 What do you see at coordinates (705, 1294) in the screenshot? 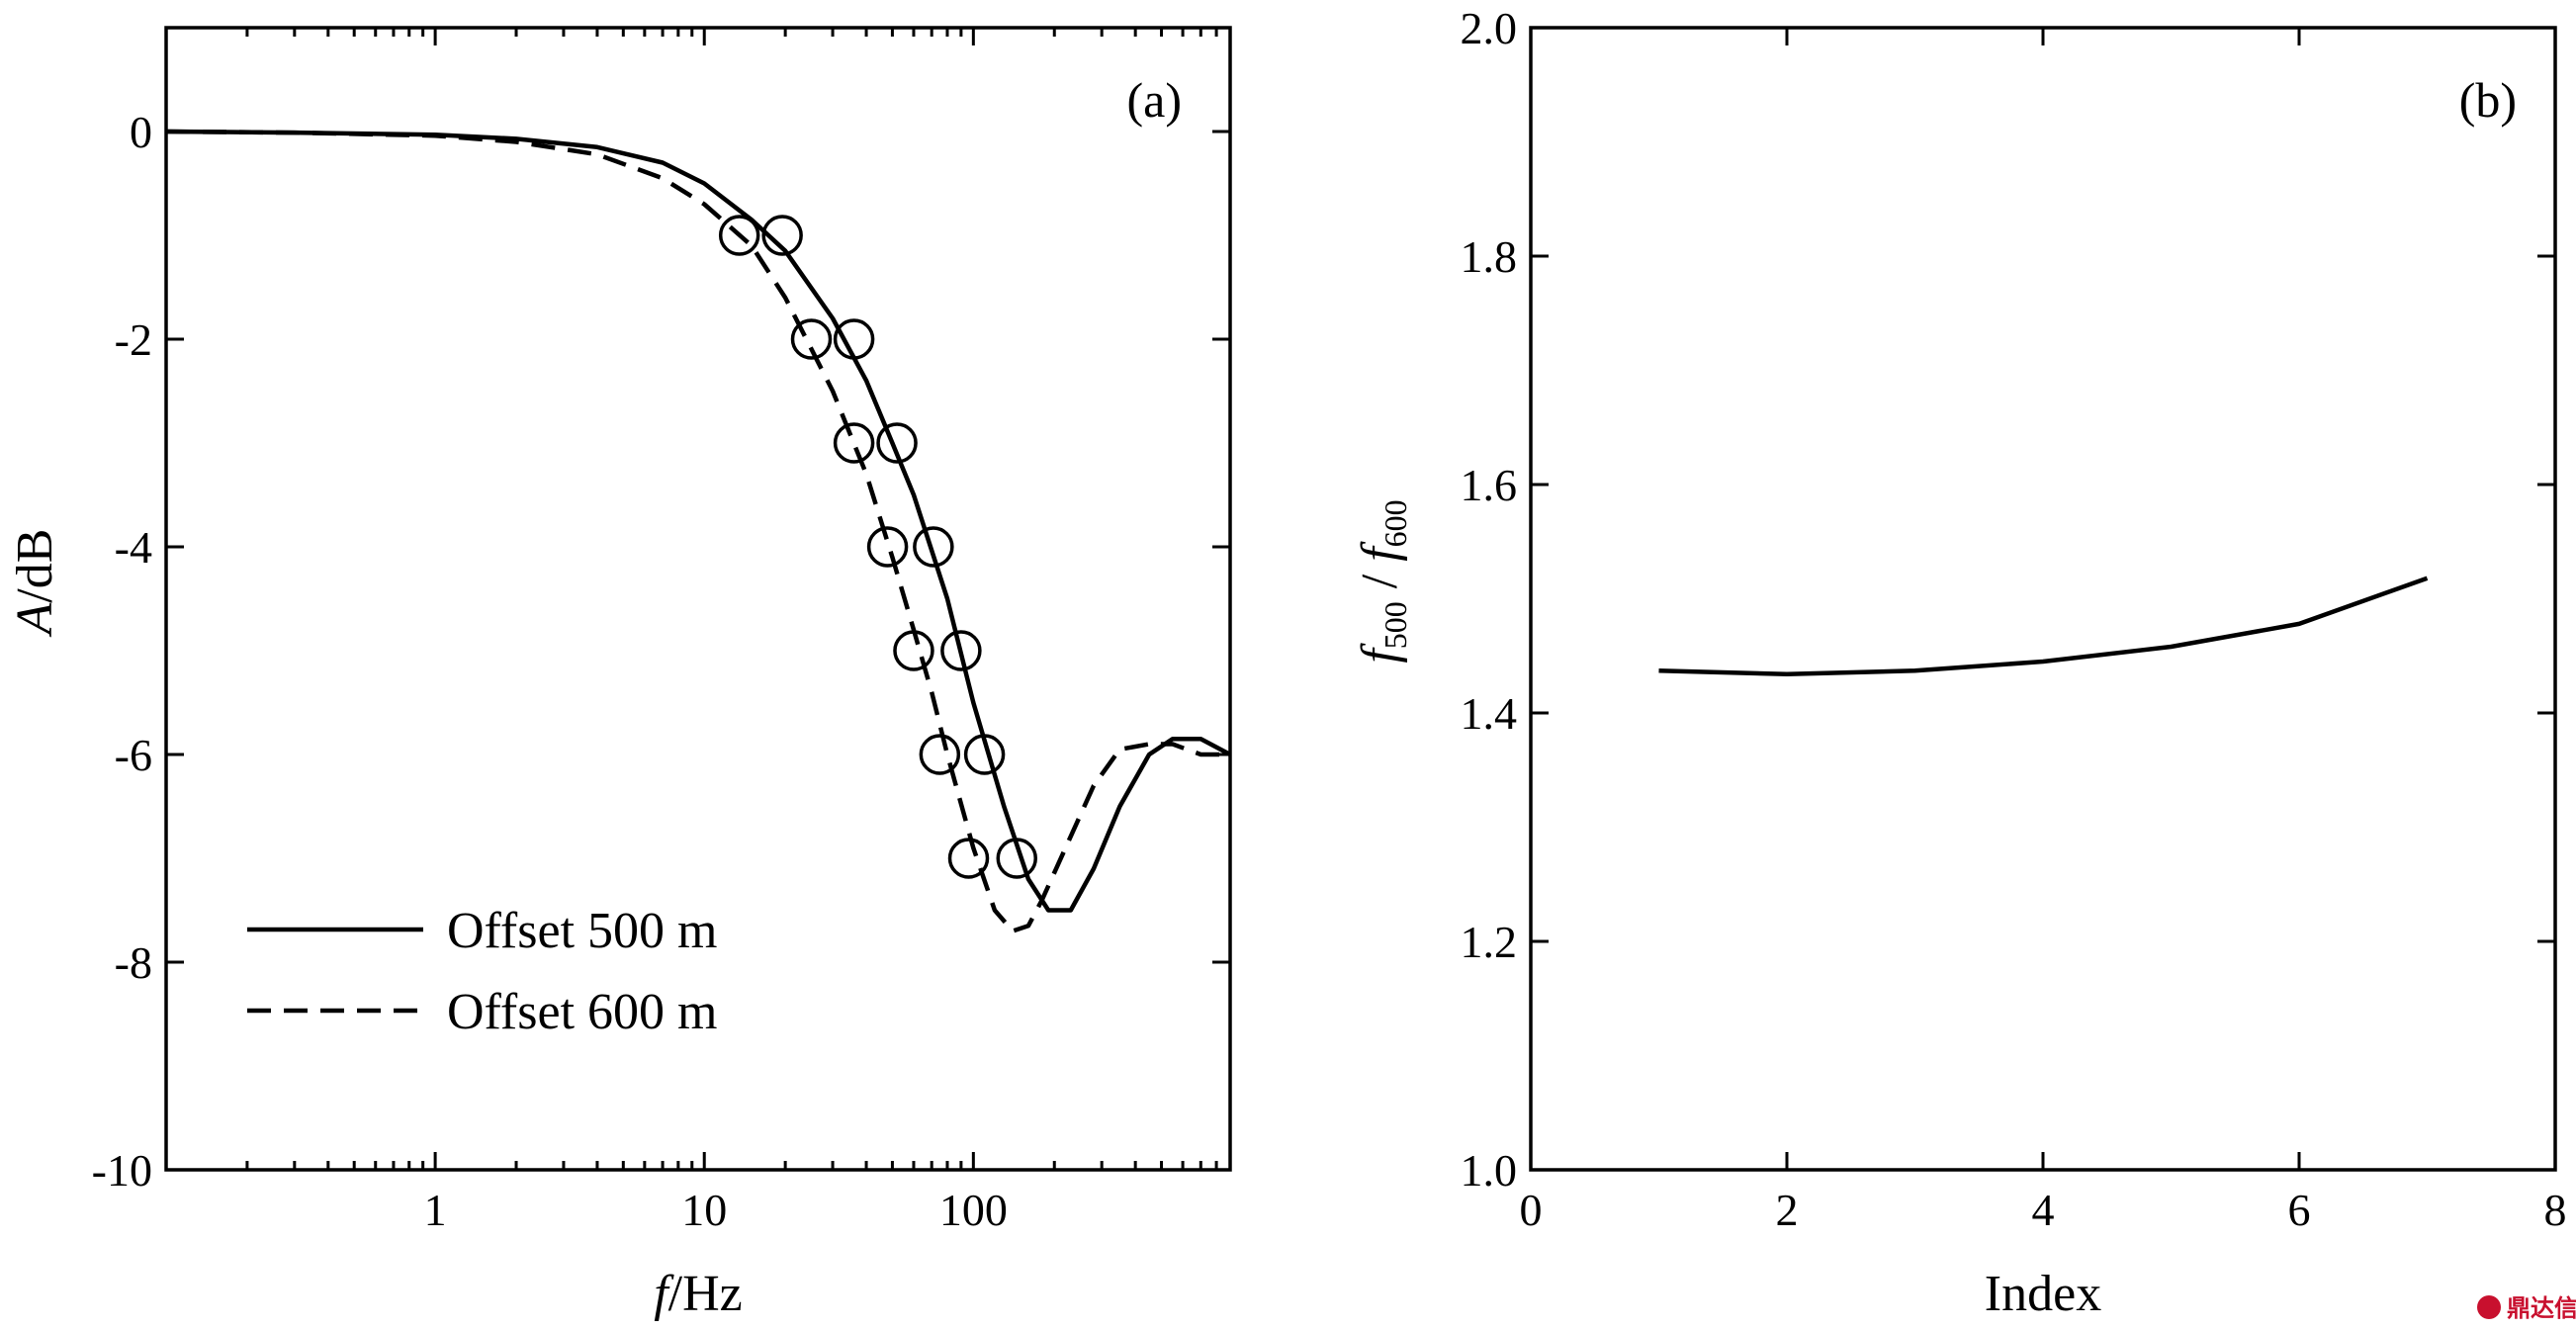
I see `panel-a-x-title-unit: /Hz` at bounding box center [705, 1294].